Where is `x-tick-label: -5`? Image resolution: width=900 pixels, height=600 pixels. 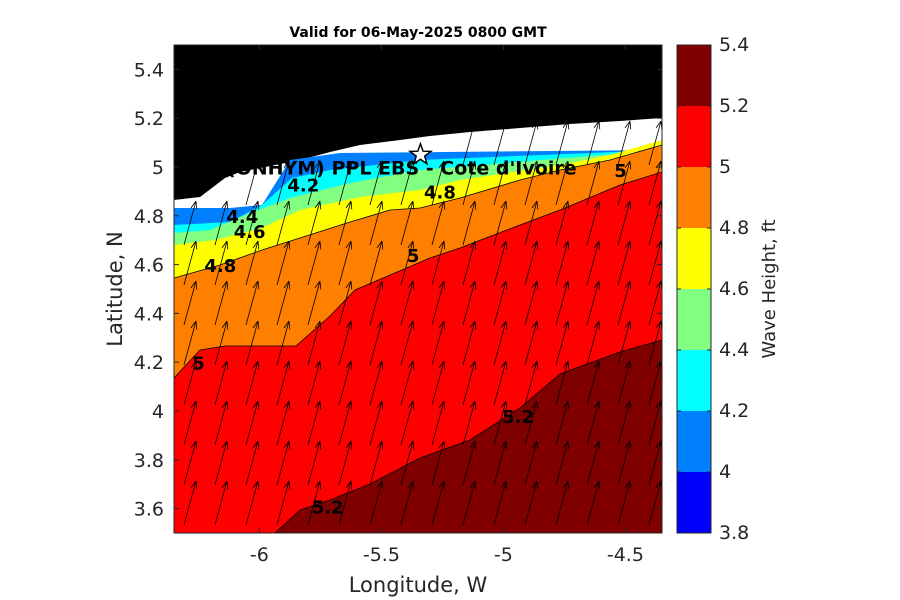 x-tick-label: -5 is located at coordinates (503, 555).